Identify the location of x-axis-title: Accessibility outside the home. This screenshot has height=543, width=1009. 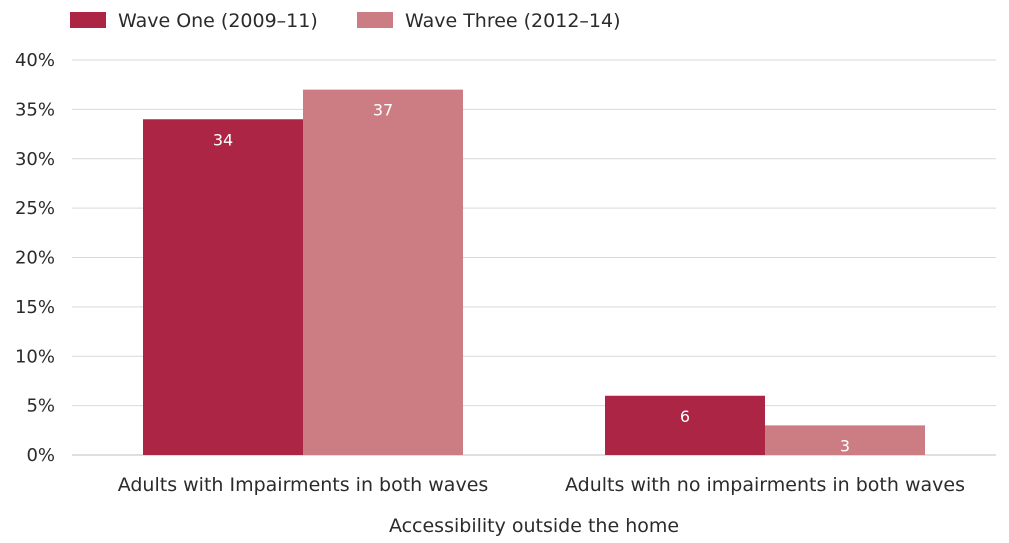
(534, 526).